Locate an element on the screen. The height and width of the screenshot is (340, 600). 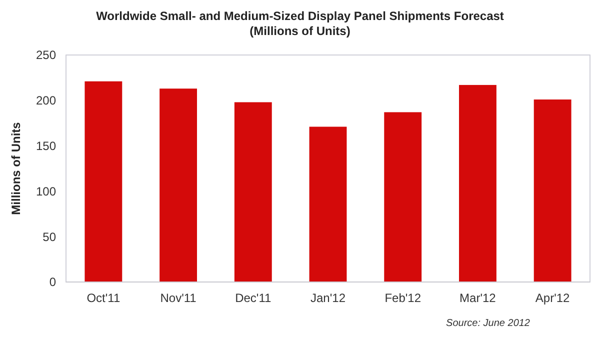
y-tick-label: 100 is located at coordinates (46, 191).